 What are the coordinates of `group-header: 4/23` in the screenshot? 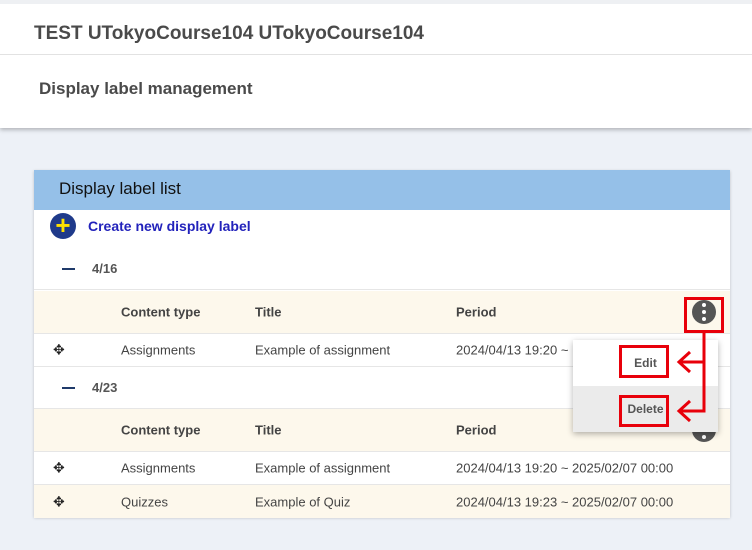 It's located at (382, 388).